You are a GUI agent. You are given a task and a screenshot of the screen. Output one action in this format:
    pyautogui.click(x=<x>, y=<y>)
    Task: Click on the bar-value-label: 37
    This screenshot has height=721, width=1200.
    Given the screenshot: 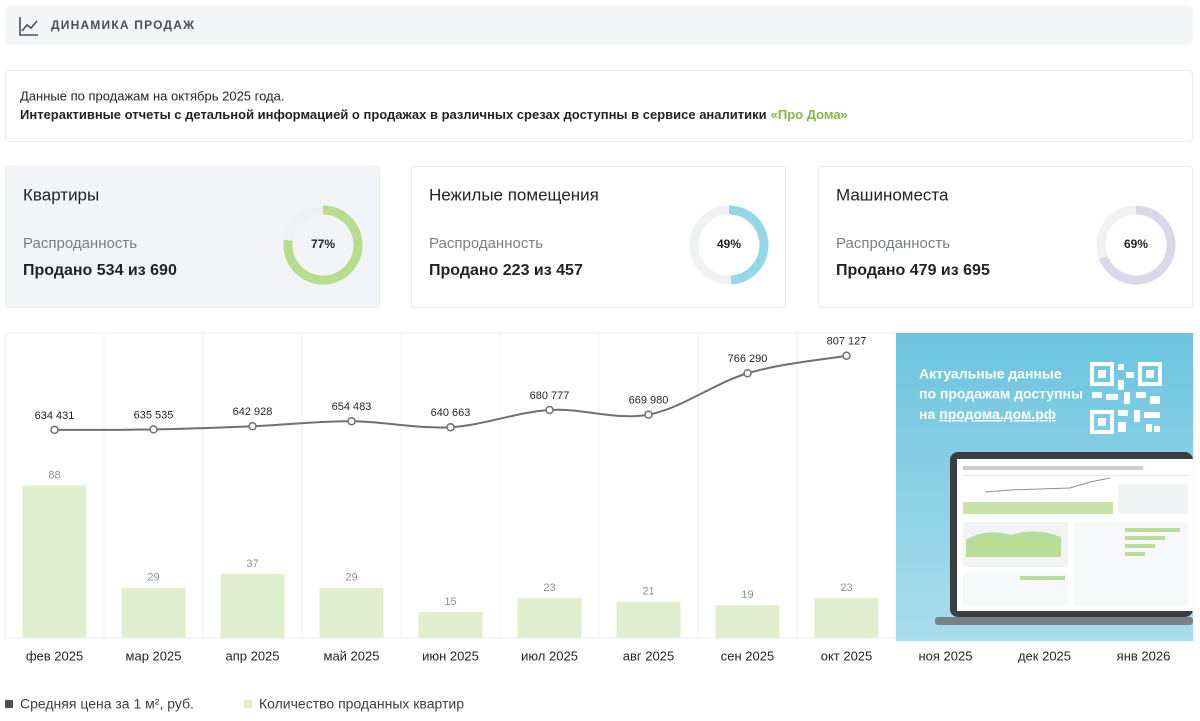 What is the action you would take?
    pyautogui.click(x=252, y=564)
    